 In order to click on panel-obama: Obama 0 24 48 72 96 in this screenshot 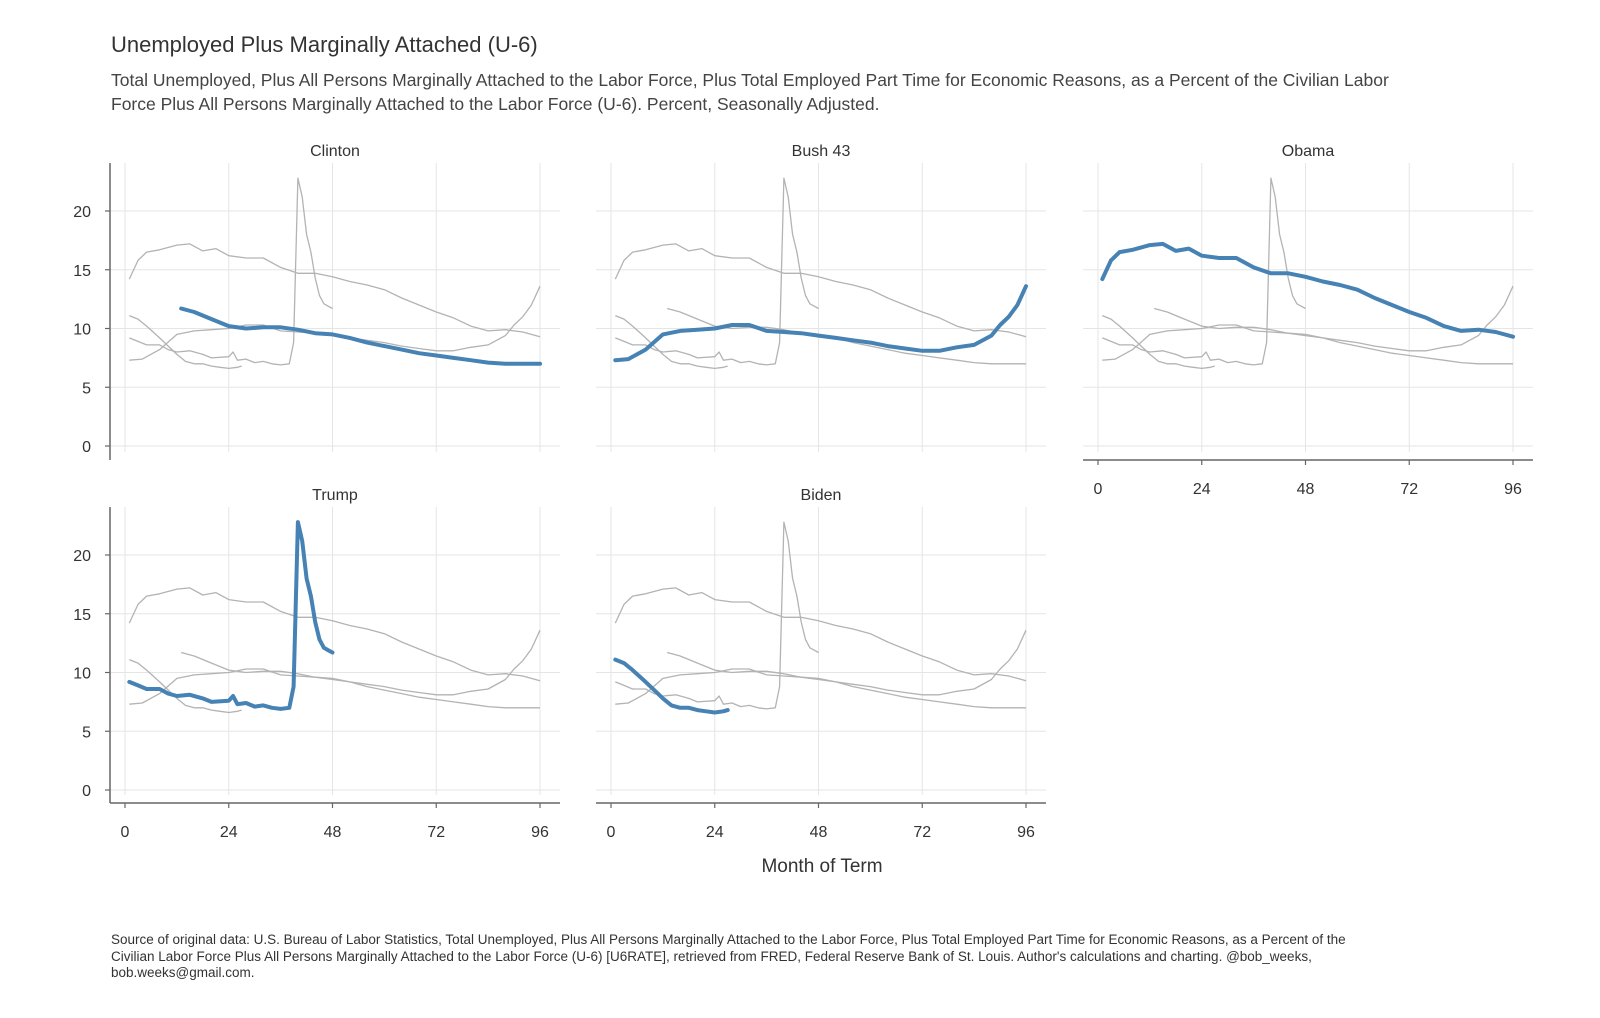, I will do `click(1308, 320)`.